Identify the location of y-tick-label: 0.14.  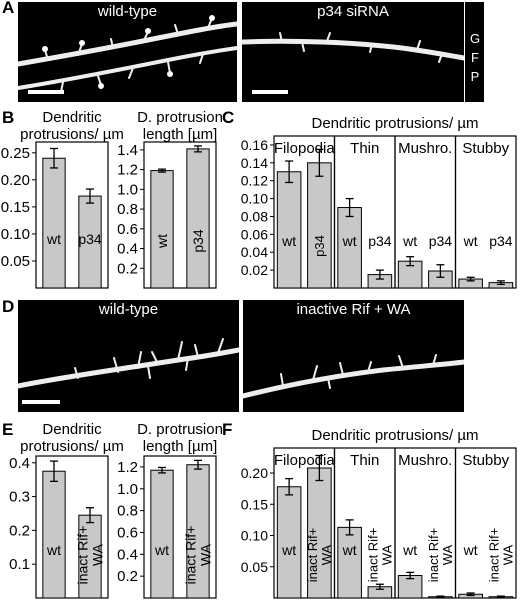
(254, 163).